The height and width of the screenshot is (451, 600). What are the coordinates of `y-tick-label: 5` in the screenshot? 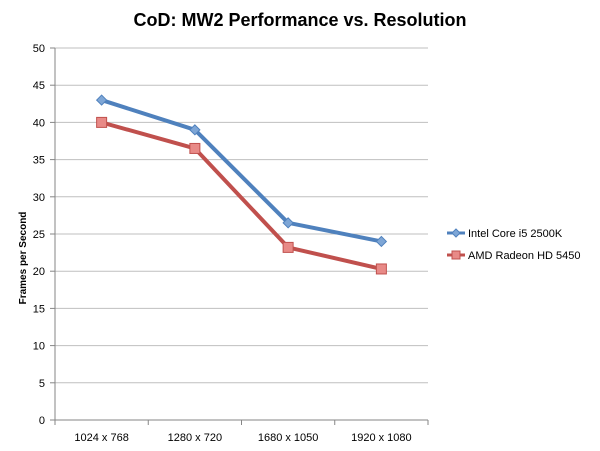 It's located at (42, 384).